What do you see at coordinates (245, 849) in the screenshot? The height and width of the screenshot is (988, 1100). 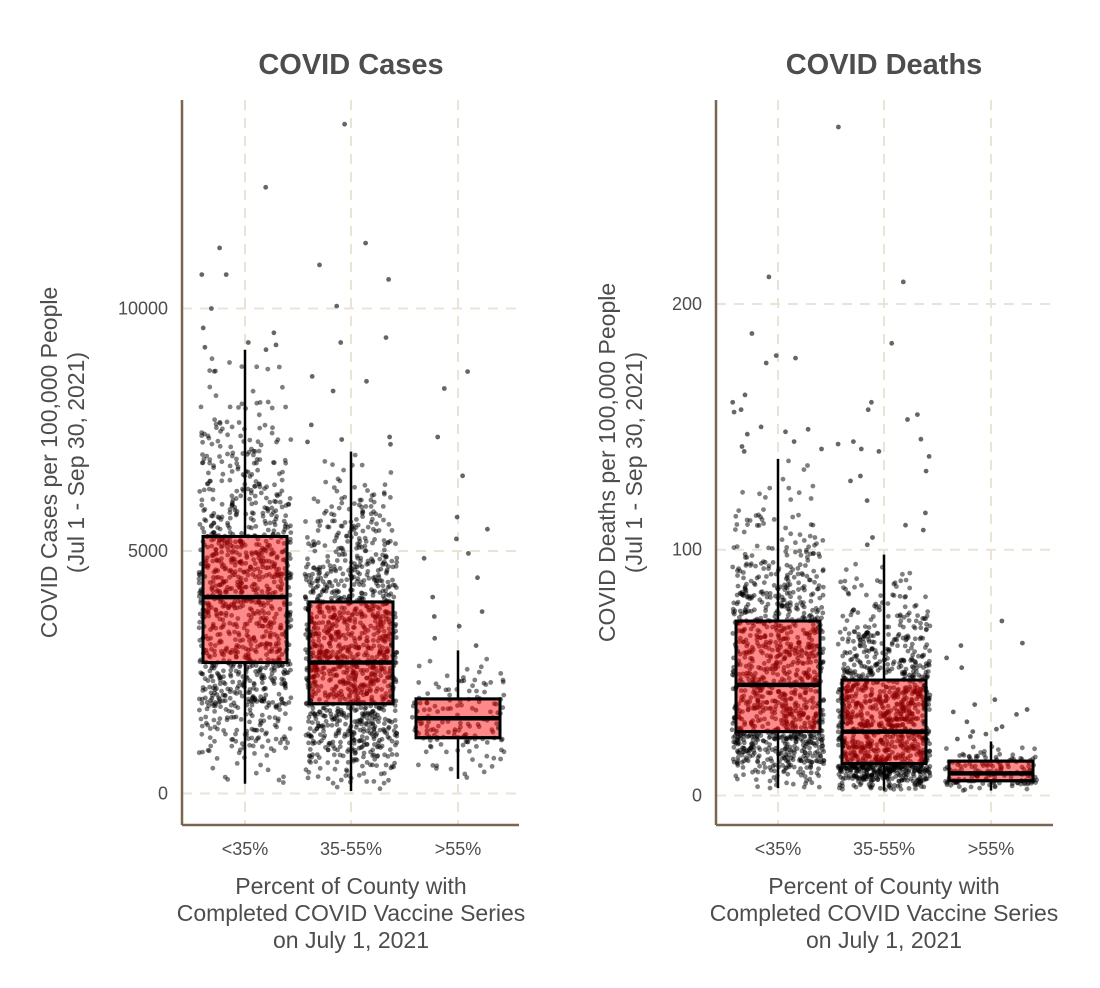 I see `x-tick-label: <35%` at bounding box center [245, 849].